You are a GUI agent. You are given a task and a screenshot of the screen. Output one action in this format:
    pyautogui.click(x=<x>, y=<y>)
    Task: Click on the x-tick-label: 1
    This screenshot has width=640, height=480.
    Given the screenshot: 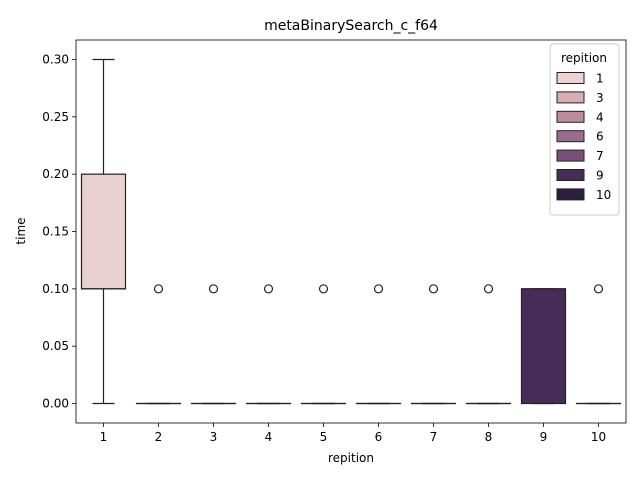 What is the action you would take?
    pyautogui.click(x=104, y=437)
    